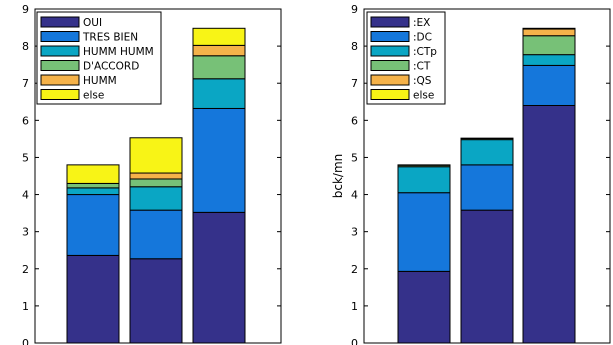  I want to click on legend-item: HUMM, so click(78, 80).